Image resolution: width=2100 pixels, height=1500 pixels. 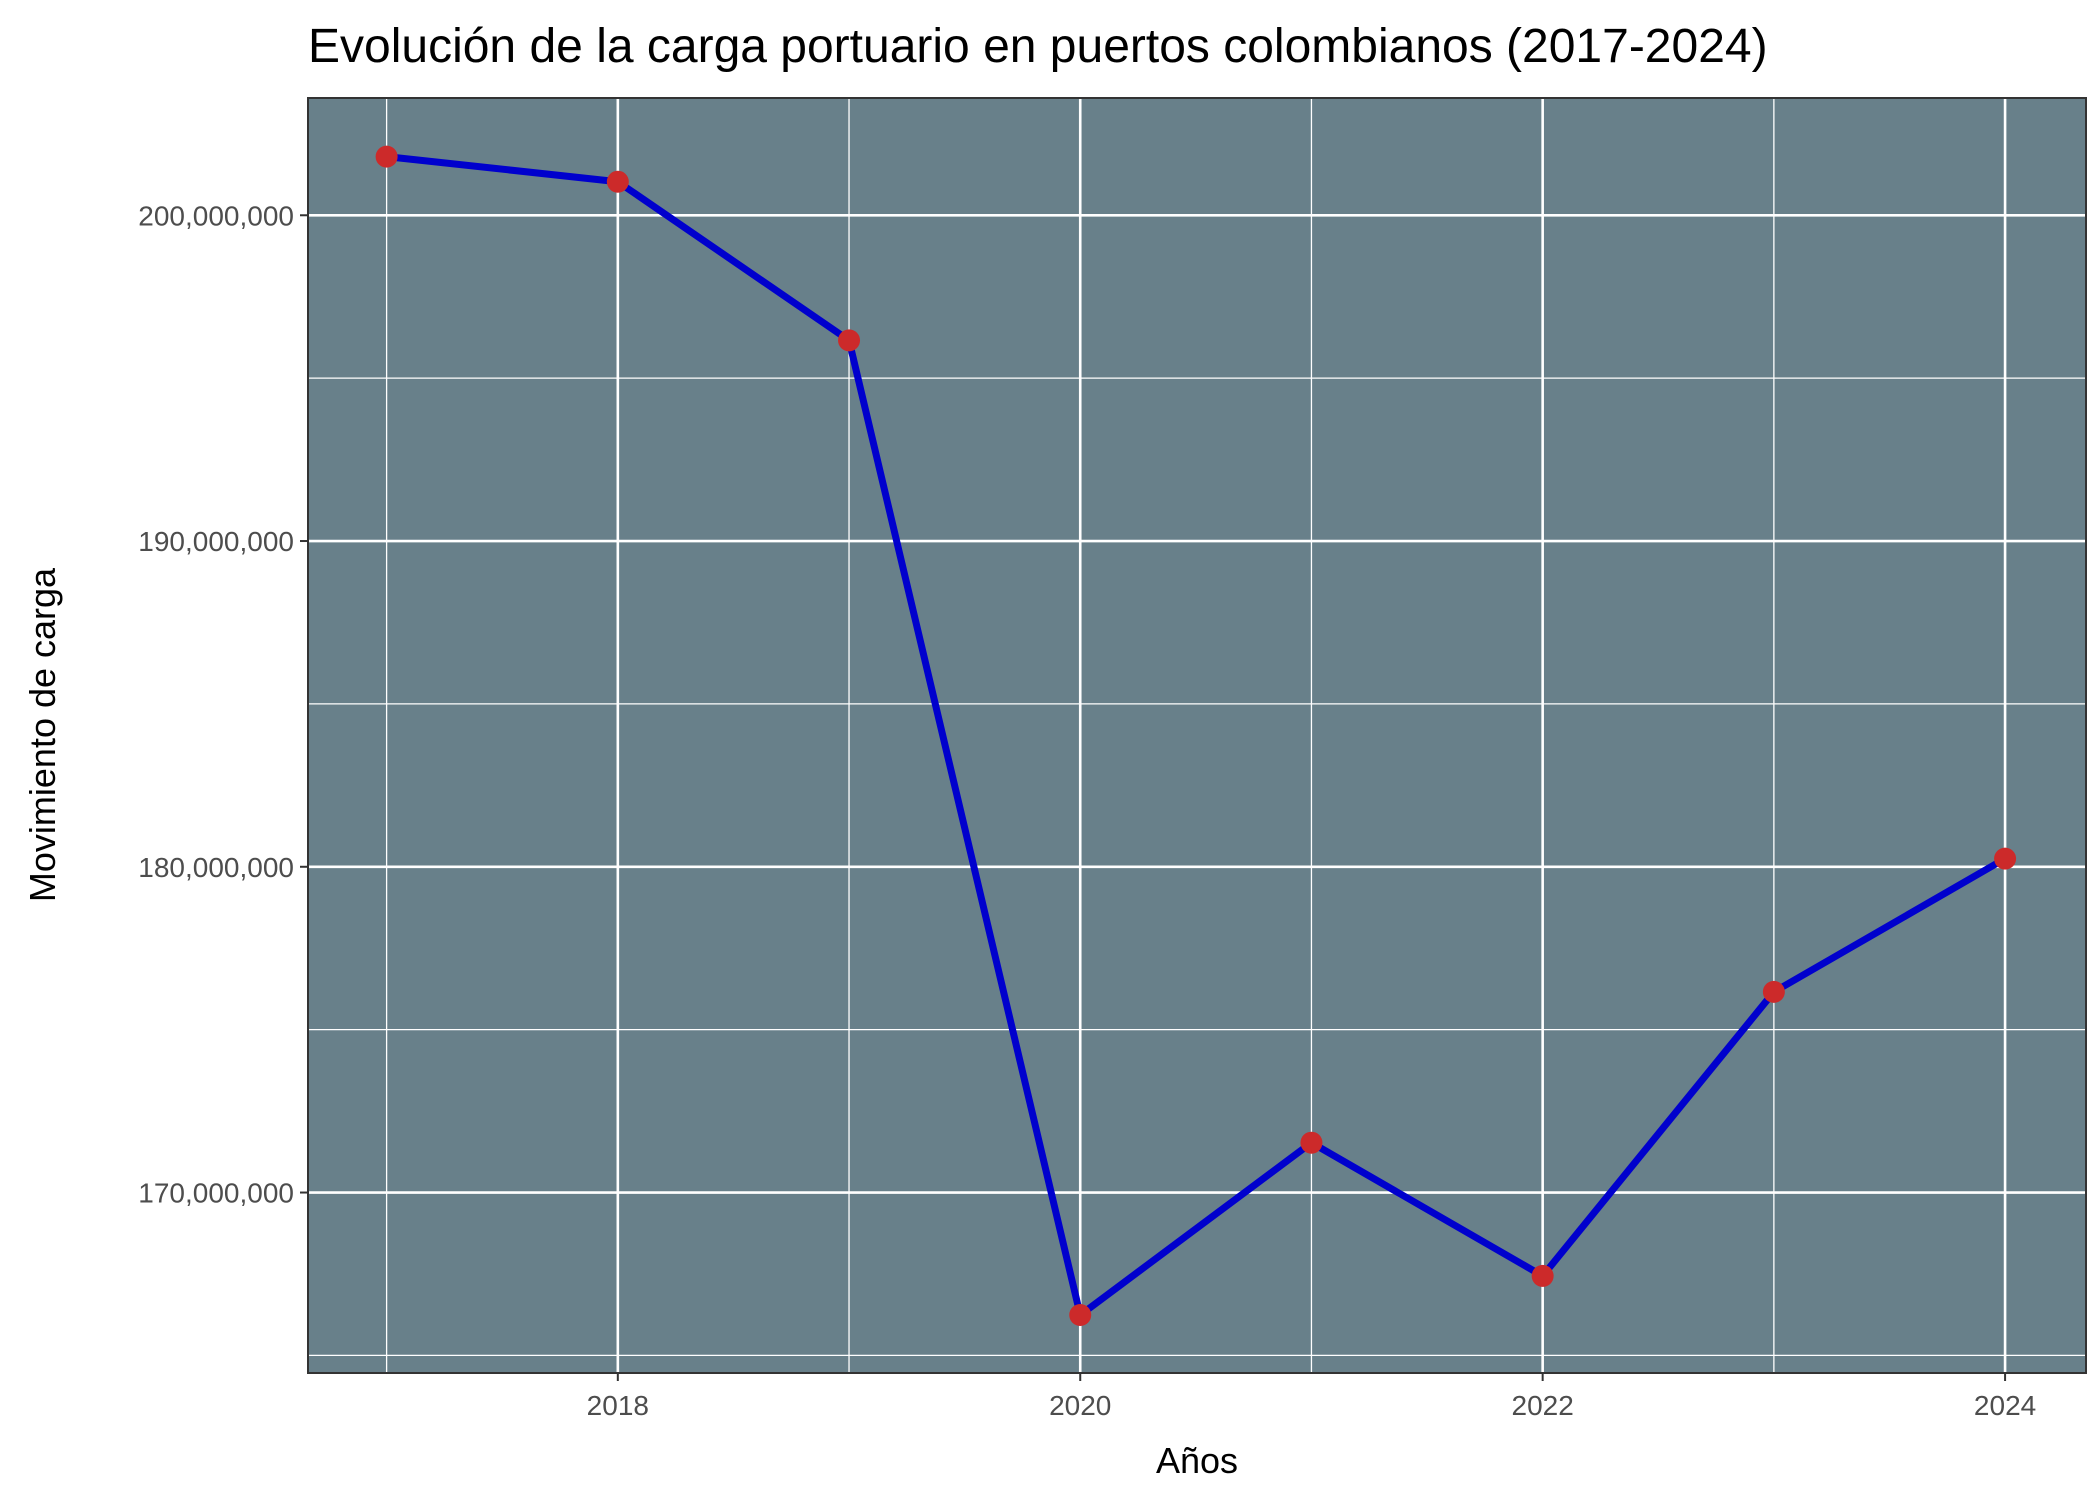 What do you see at coordinates (42, 734) in the screenshot?
I see `y-axis-title: Movimiento de carga` at bounding box center [42, 734].